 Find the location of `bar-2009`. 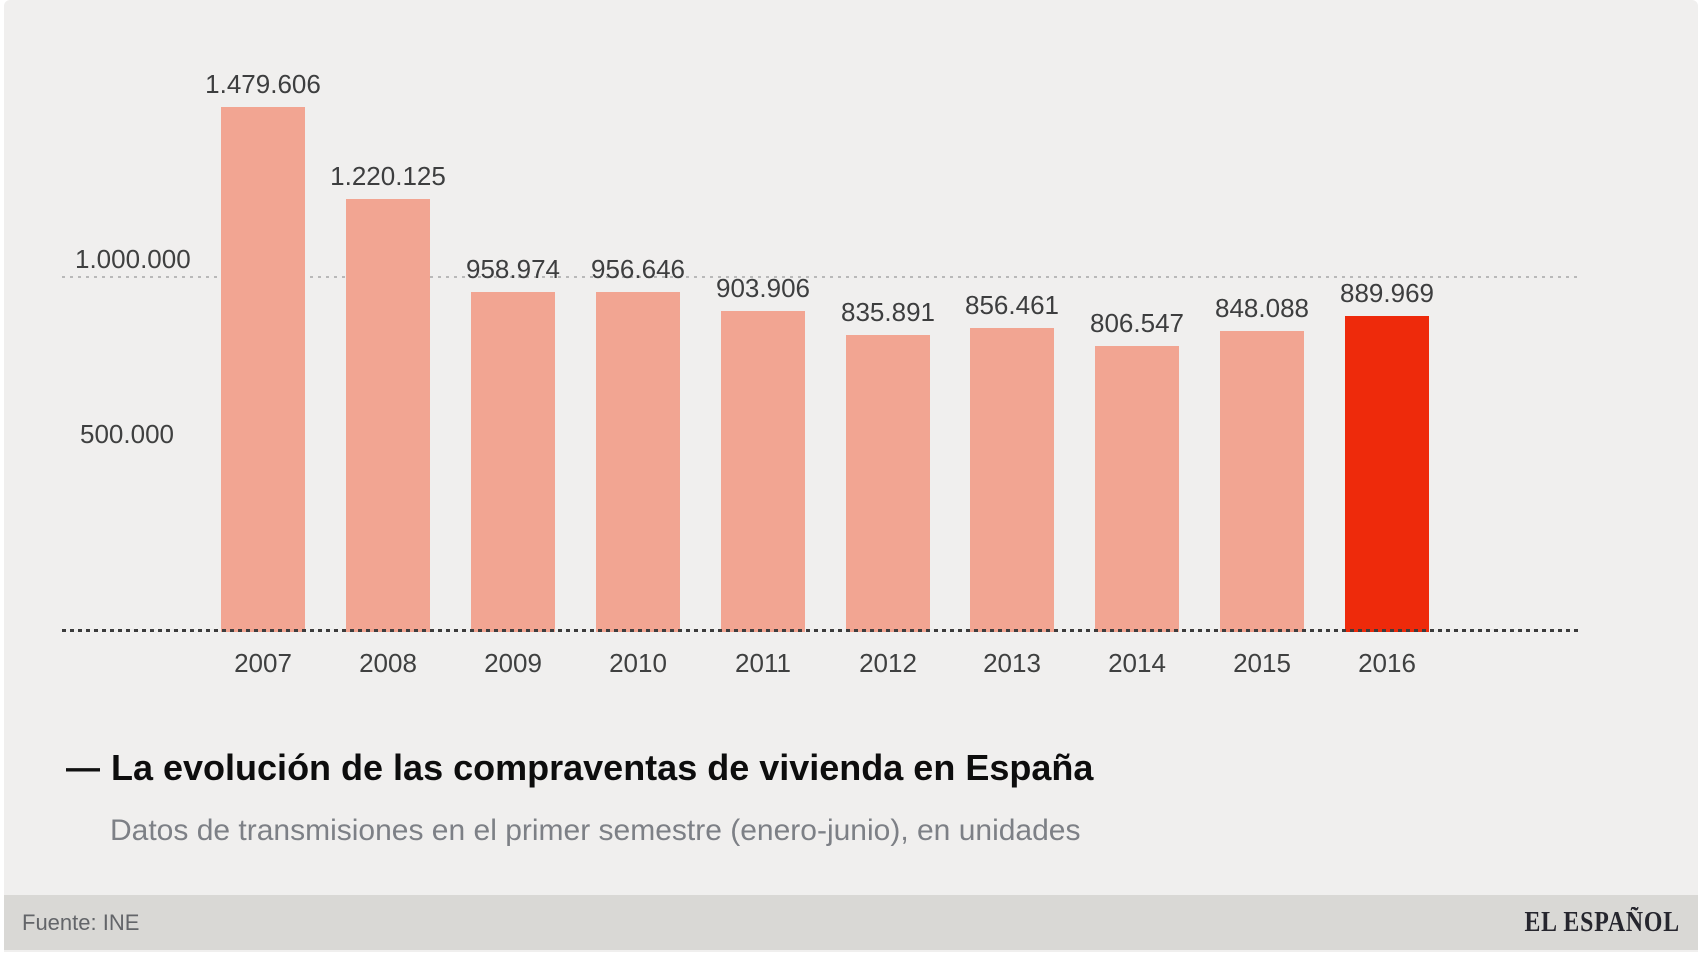

bar-2009 is located at coordinates (513, 462).